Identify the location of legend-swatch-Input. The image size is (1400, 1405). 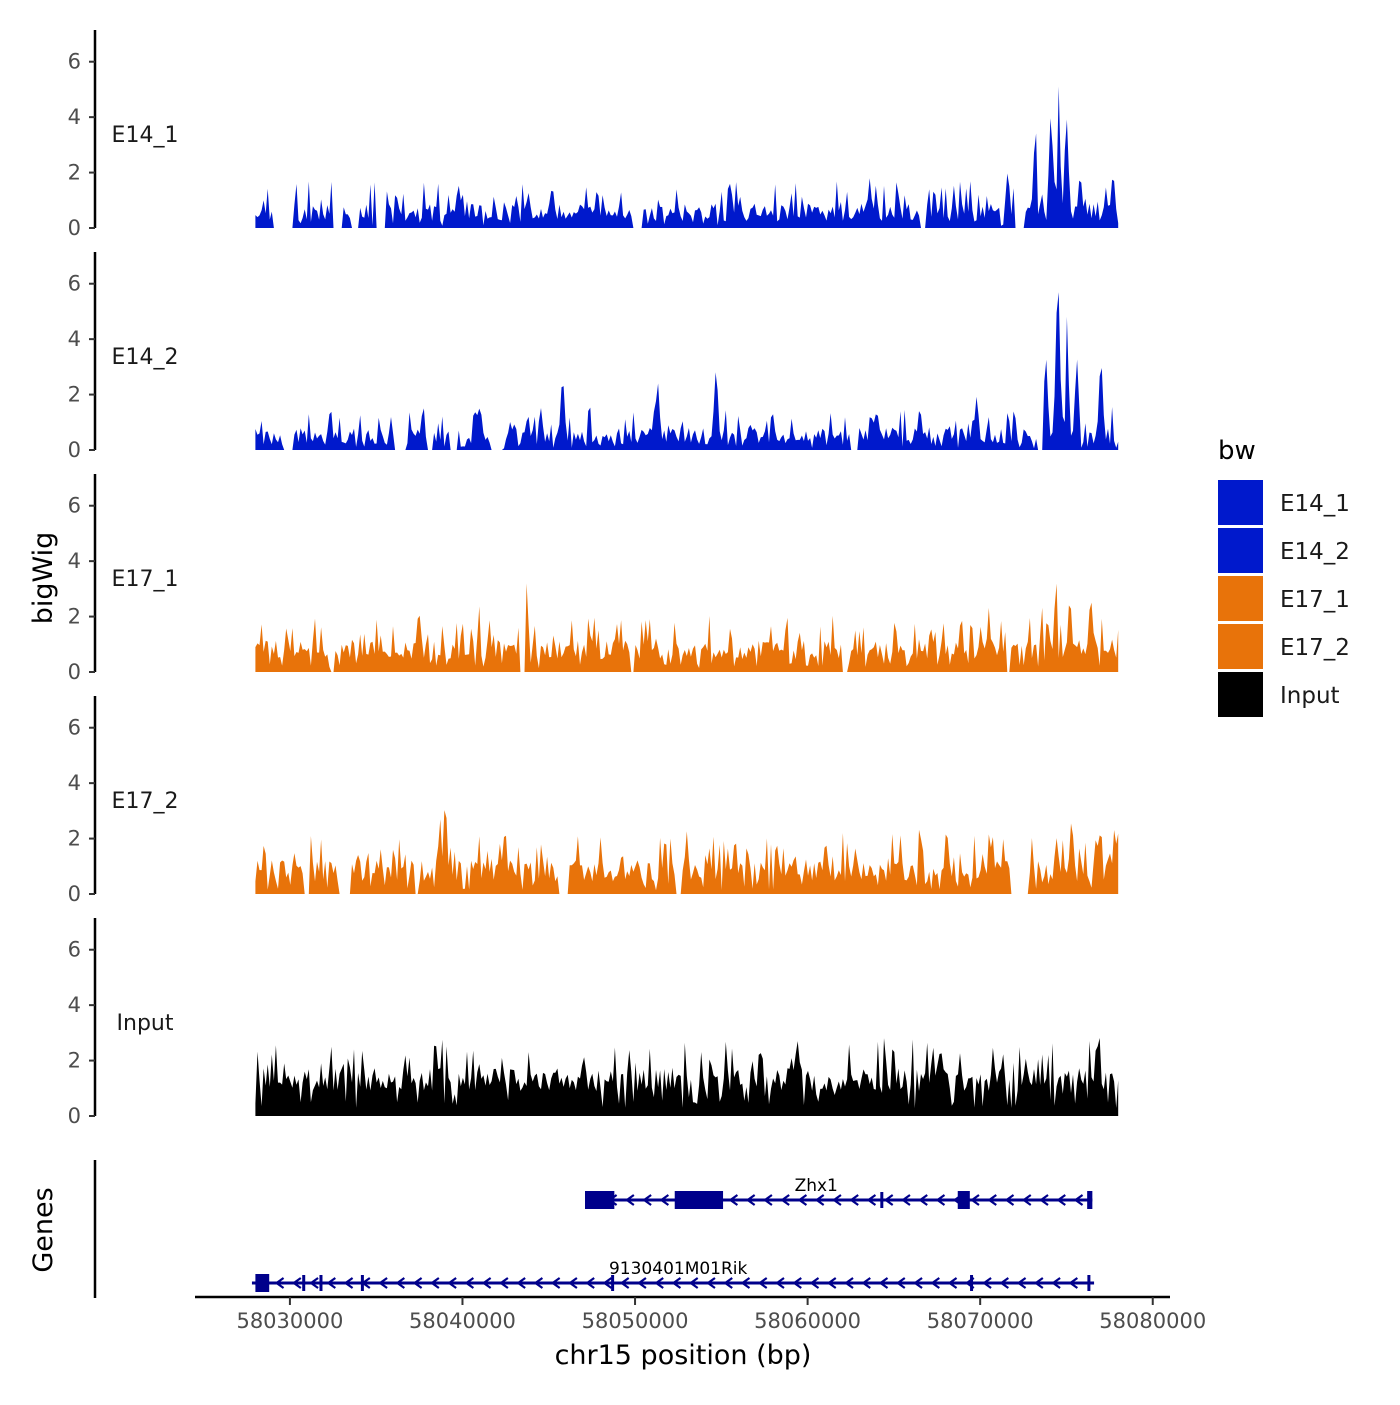
(1240, 694).